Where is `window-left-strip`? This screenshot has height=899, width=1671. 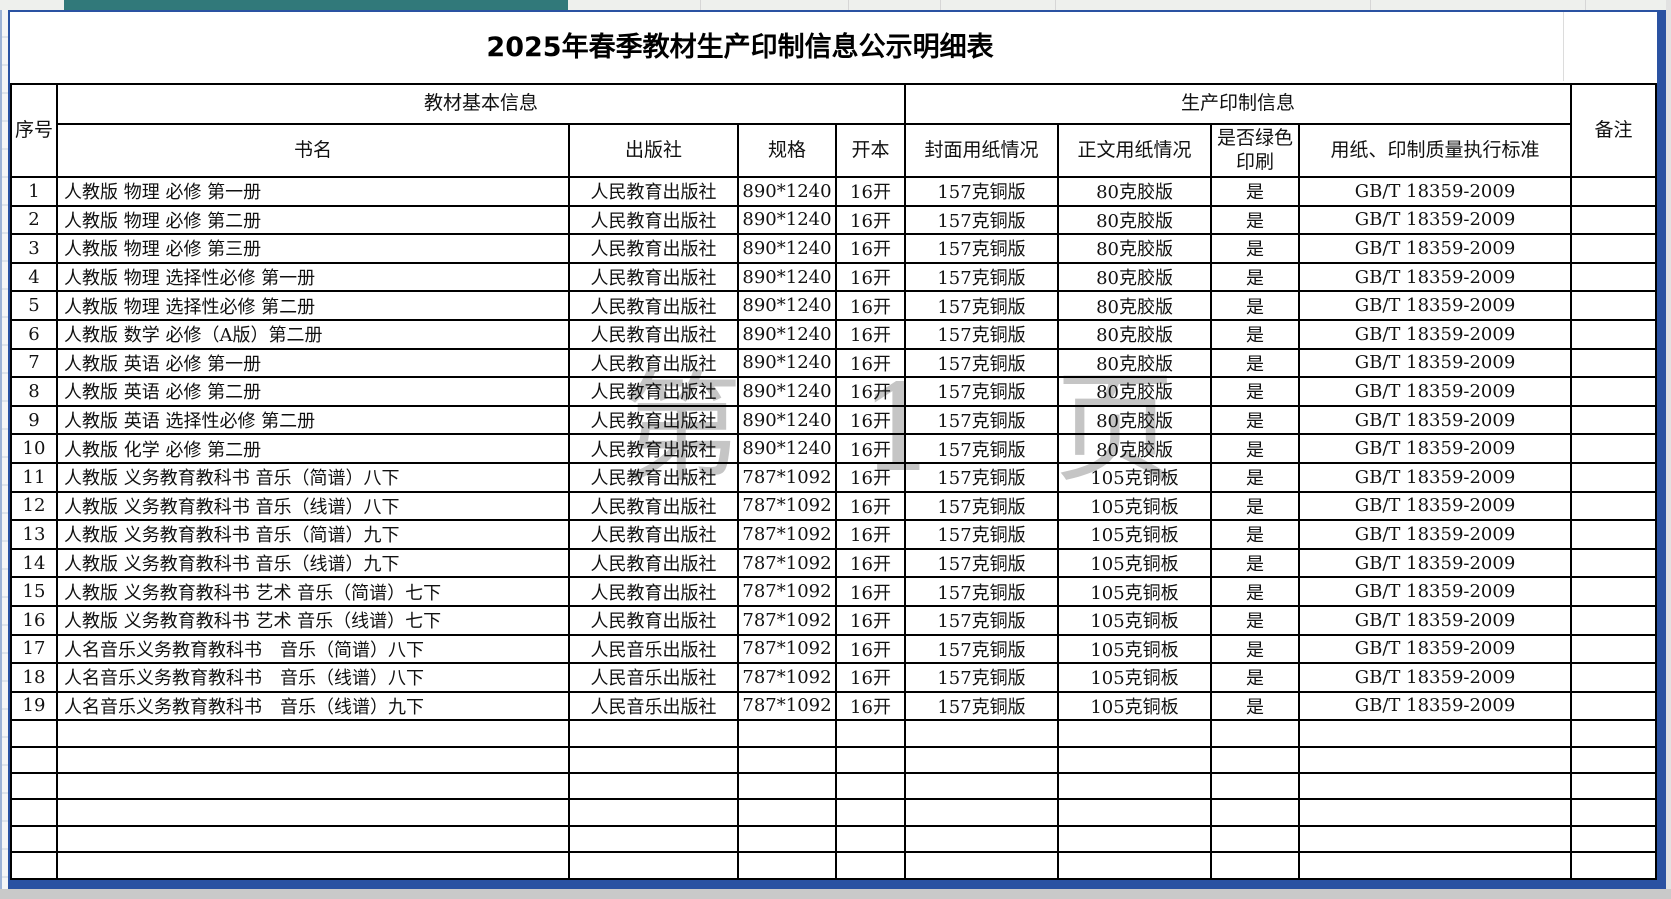 window-left-strip is located at coordinates (4, 449).